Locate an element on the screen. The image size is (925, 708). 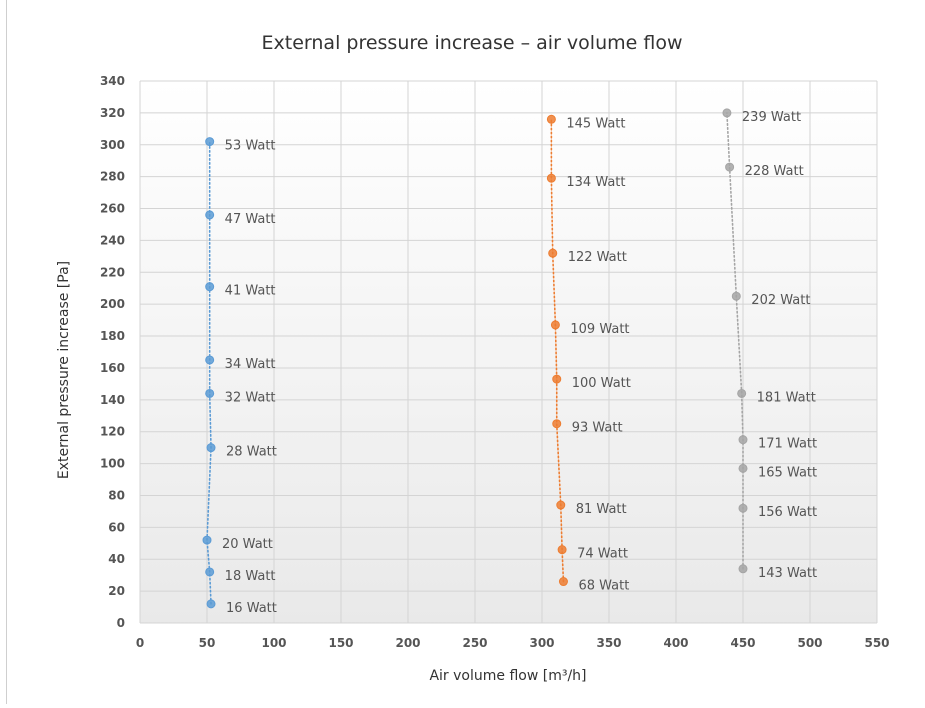
y-tick-label: 20 is located at coordinates (116, 591).